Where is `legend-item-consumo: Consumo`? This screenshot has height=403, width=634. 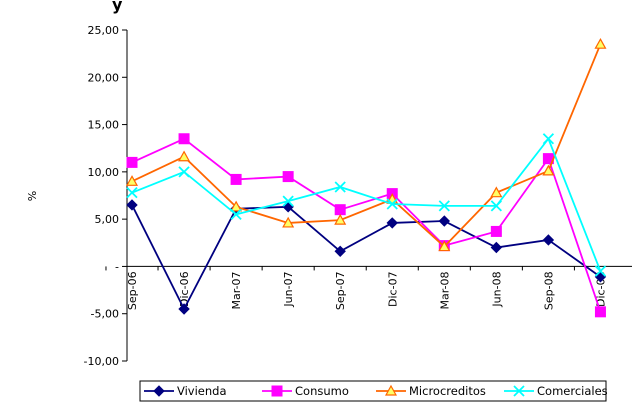 legend-item-consumo: Consumo is located at coordinates (305, 391).